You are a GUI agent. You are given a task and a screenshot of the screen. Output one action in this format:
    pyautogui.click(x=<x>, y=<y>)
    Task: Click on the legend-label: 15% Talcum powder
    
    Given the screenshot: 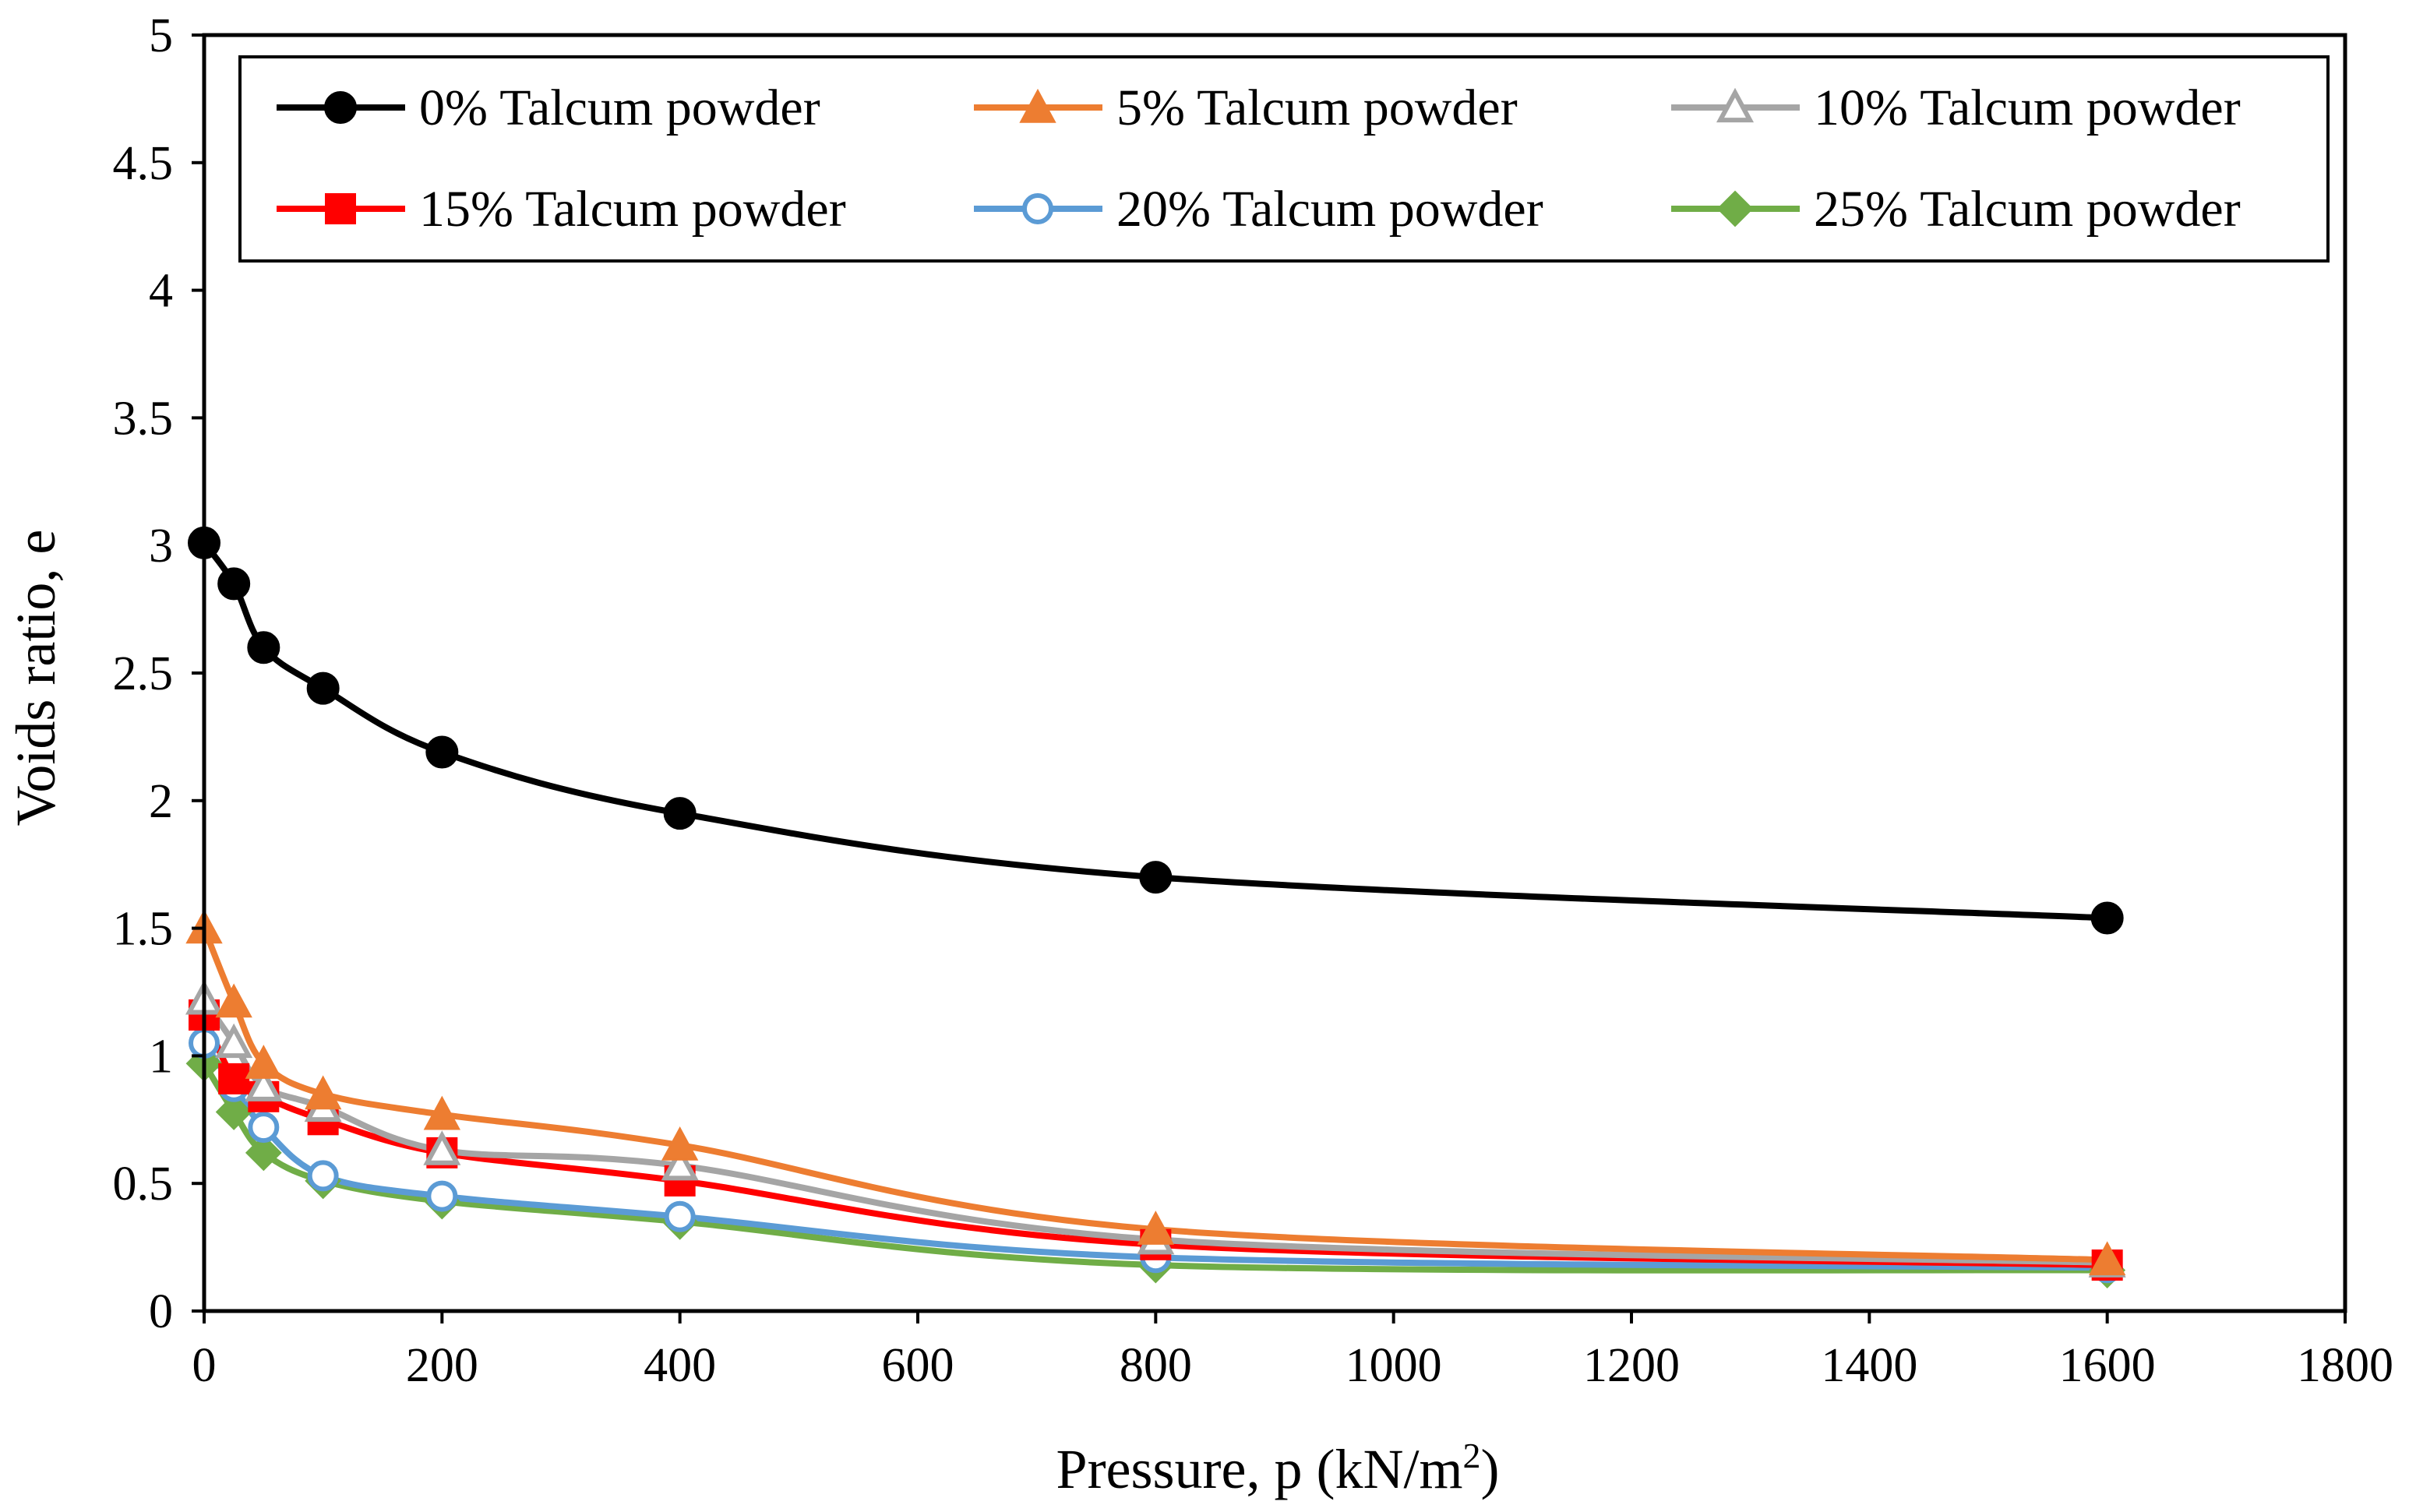 What is the action you would take?
    pyautogui.click(x=633, y=209)
    